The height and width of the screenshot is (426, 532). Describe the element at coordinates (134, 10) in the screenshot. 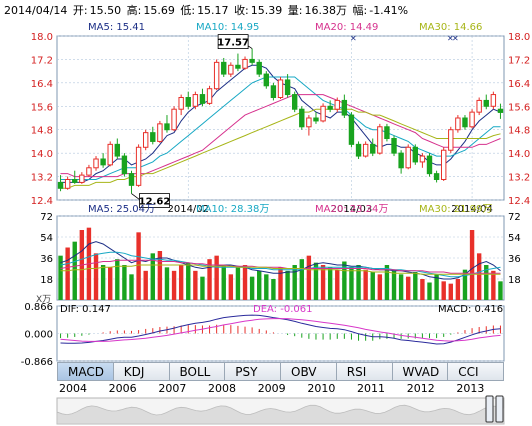

I see `high-label: 高:` at that location.